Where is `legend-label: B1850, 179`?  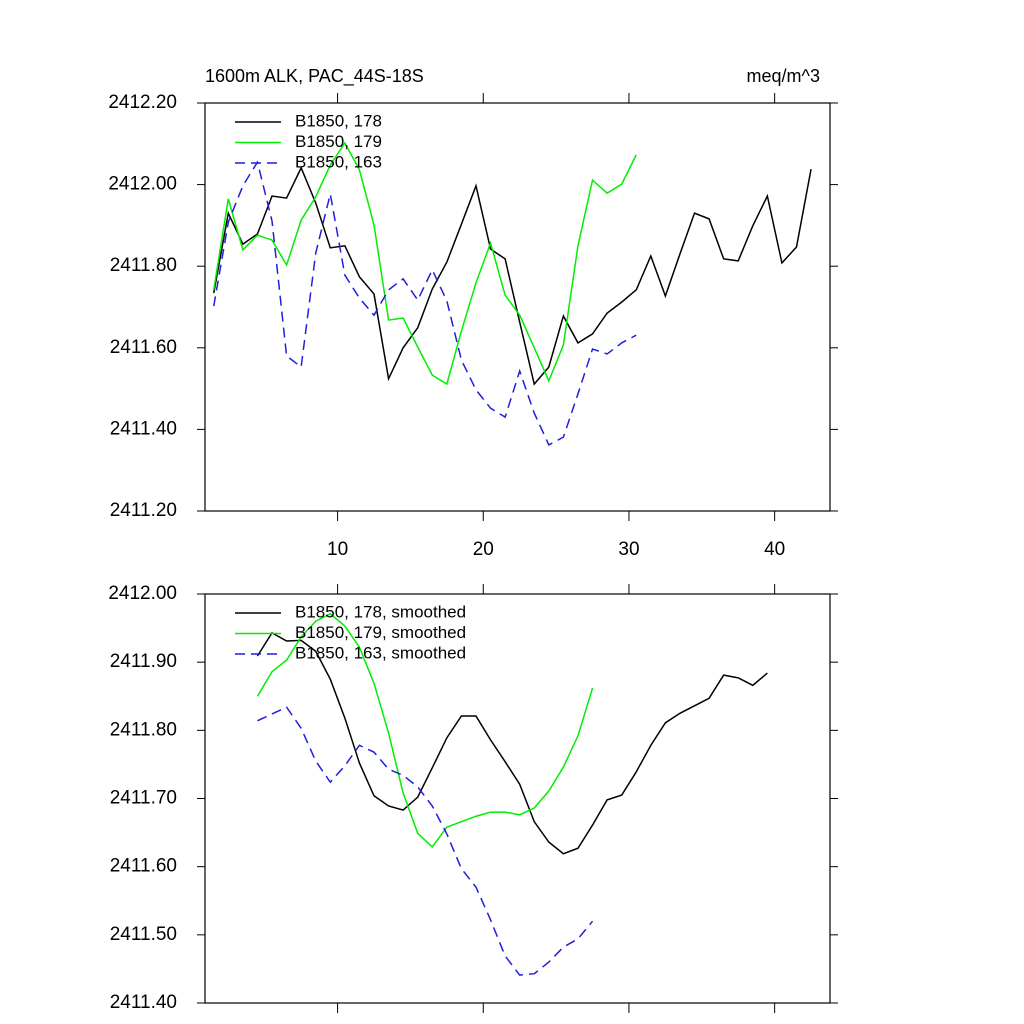
legend-label: B1850, 179 is located at coordinates (338, 141).